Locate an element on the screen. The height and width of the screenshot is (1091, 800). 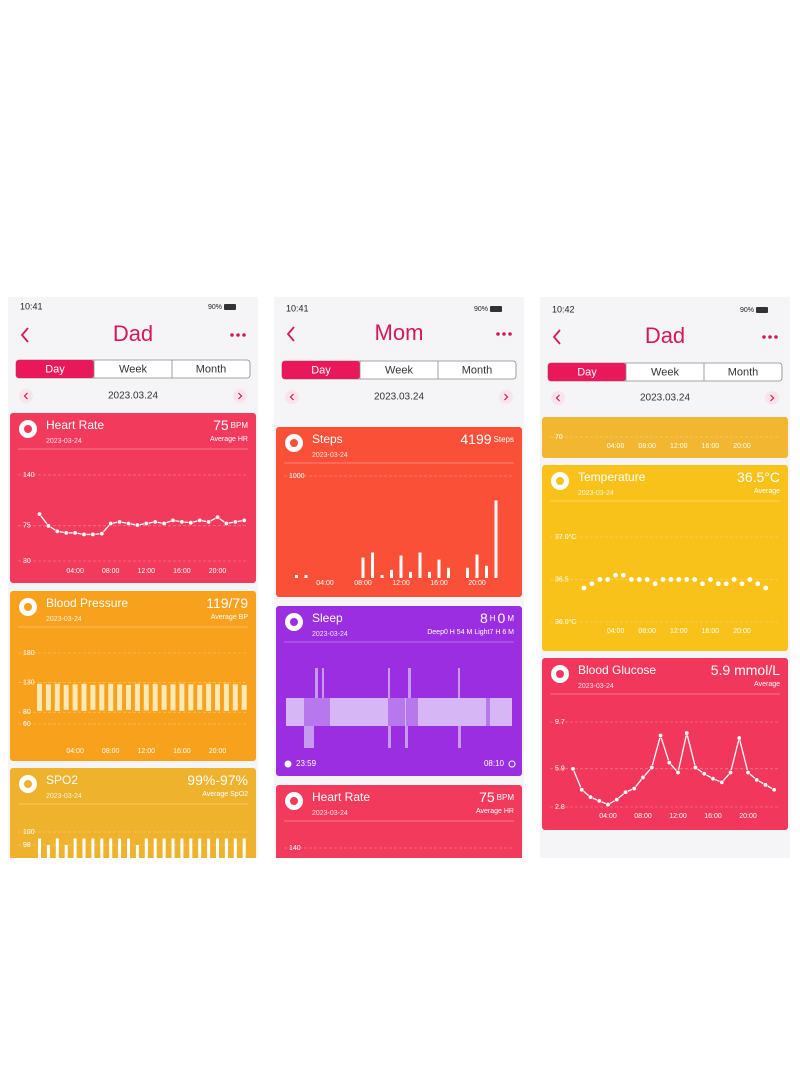
value-unit: Steps is located at coordinates (504, 439).